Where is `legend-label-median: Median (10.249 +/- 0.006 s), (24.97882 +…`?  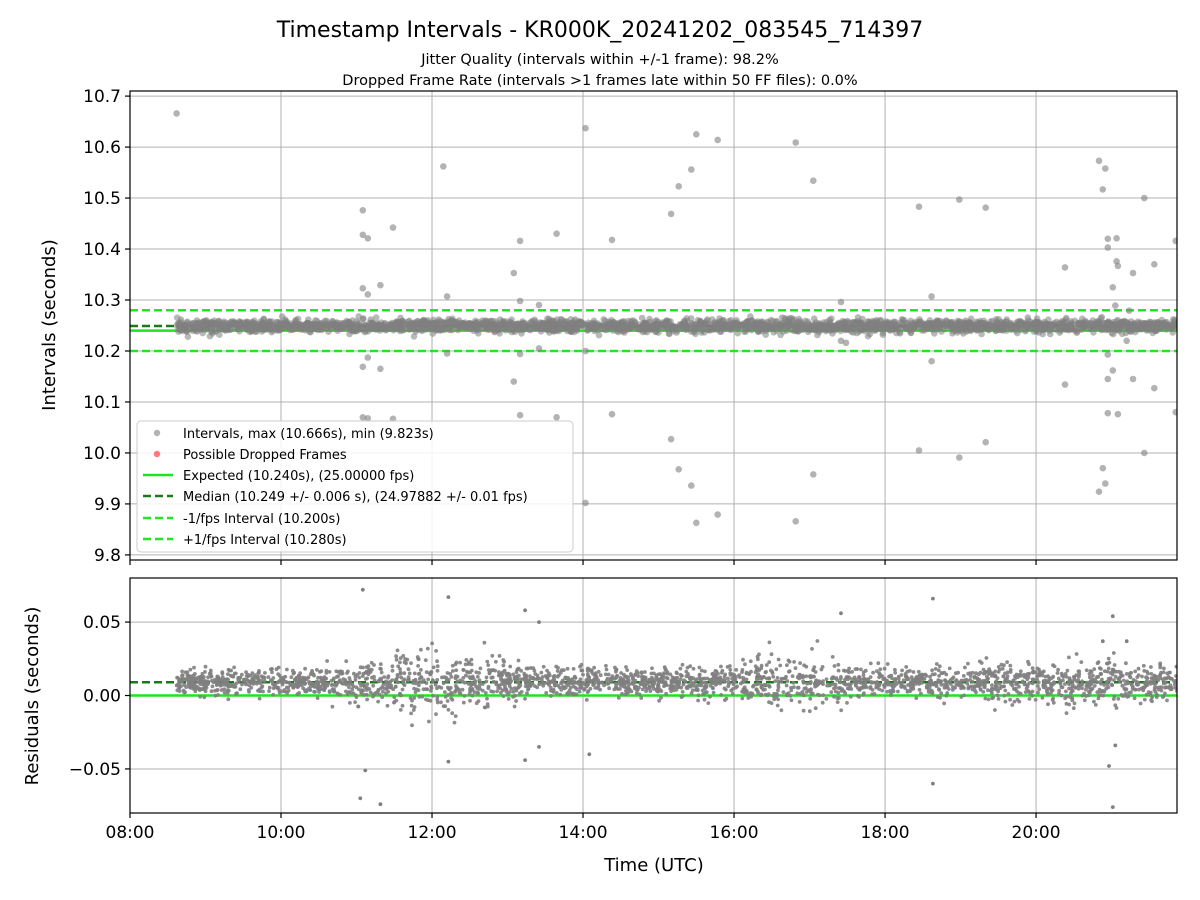
legend-label-median: Median (10.249 +/- 0.006 s), (24.97882 +… is located at coordinates (355, 497).